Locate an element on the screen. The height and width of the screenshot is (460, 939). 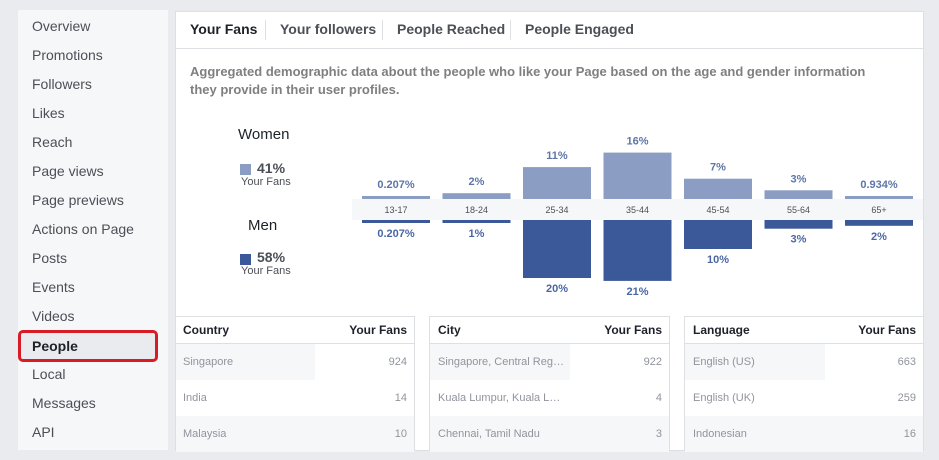
city-name: Chennai, Tamil Nadu is located at coordinates (489, 434).